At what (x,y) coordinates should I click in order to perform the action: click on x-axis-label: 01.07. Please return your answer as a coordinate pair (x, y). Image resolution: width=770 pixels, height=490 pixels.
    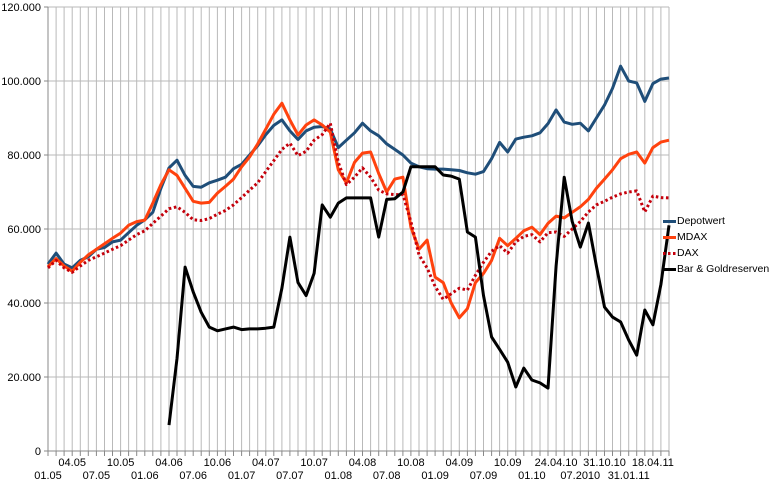
    Looking at the image, I should click on (242, 476).